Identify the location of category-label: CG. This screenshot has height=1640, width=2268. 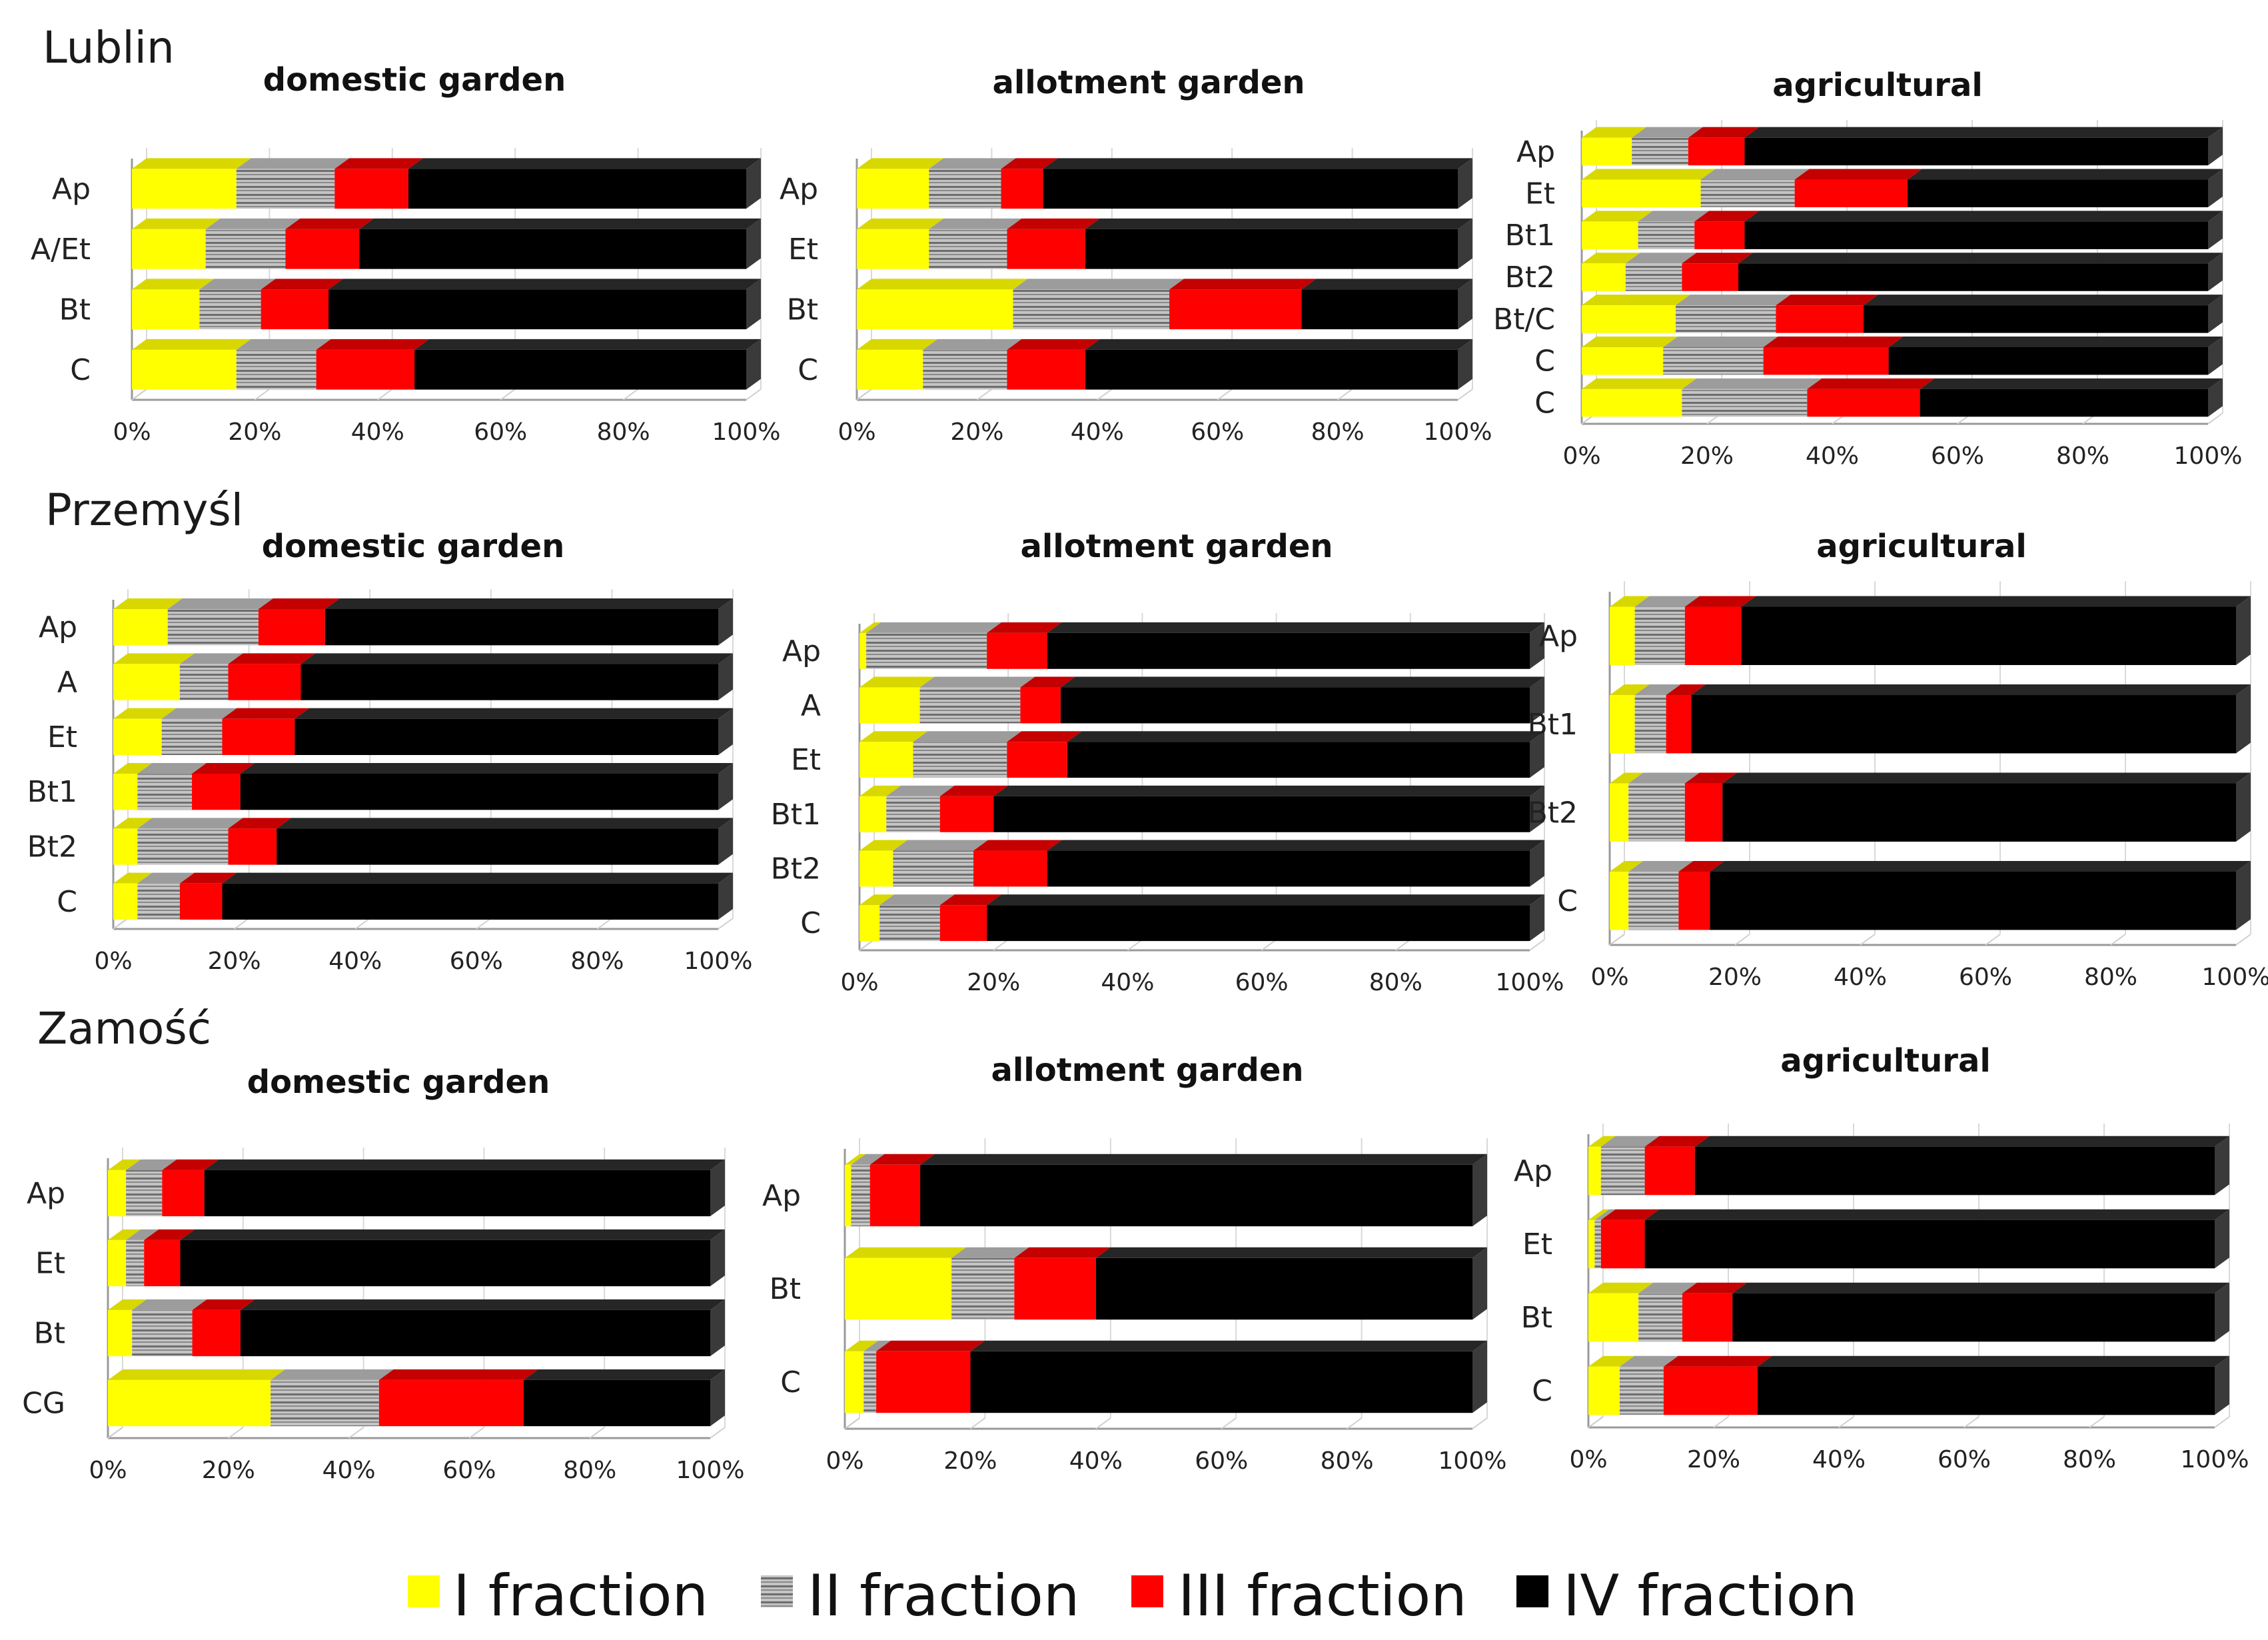
(43, 1404).